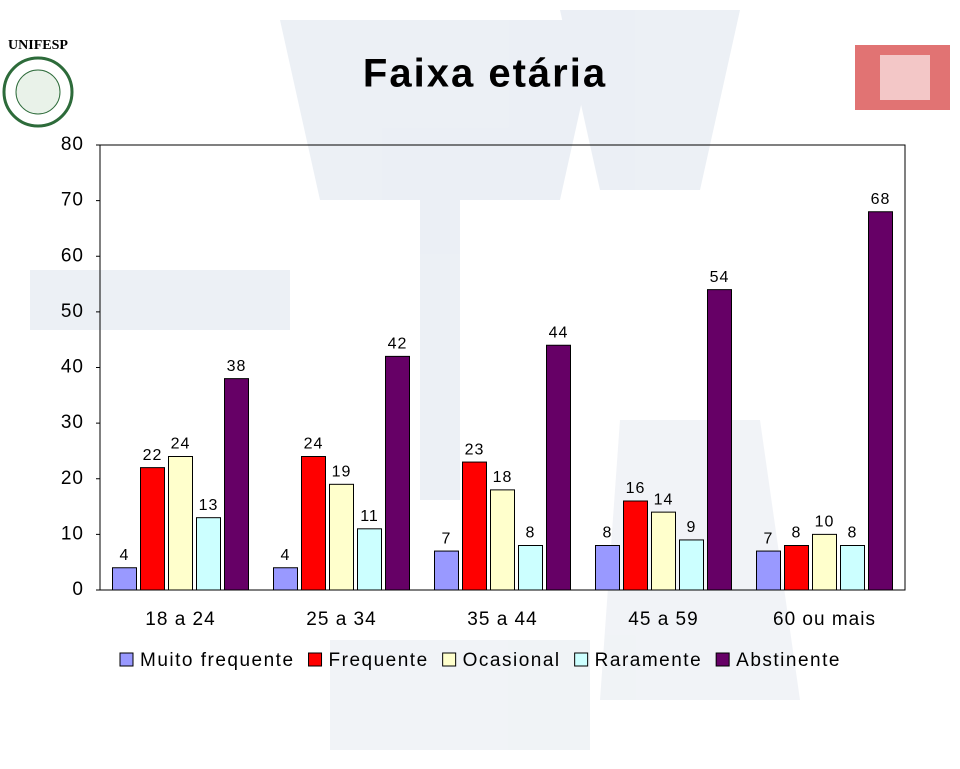  Describe the element at coordinates (881, 199) in the screenshot. I see `value-label: 68` at that location.